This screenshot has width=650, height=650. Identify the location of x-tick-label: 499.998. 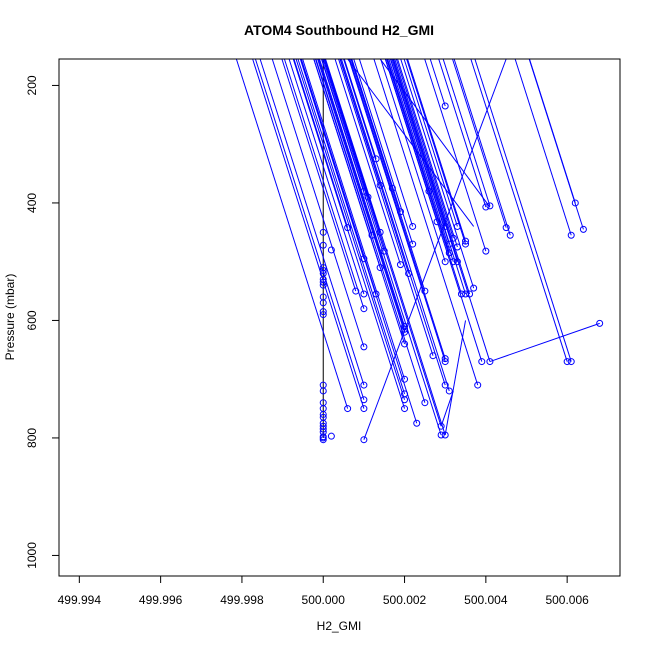
(242, 600).